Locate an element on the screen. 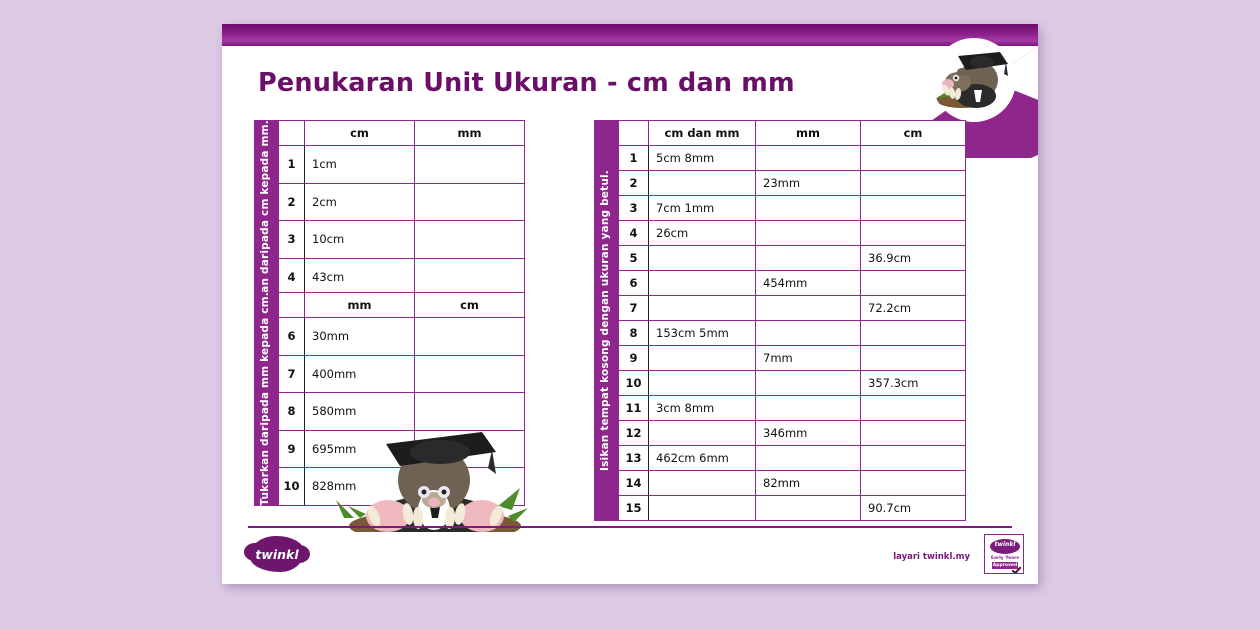  table-row: 3 10cm is located at coordinates (401, 239).